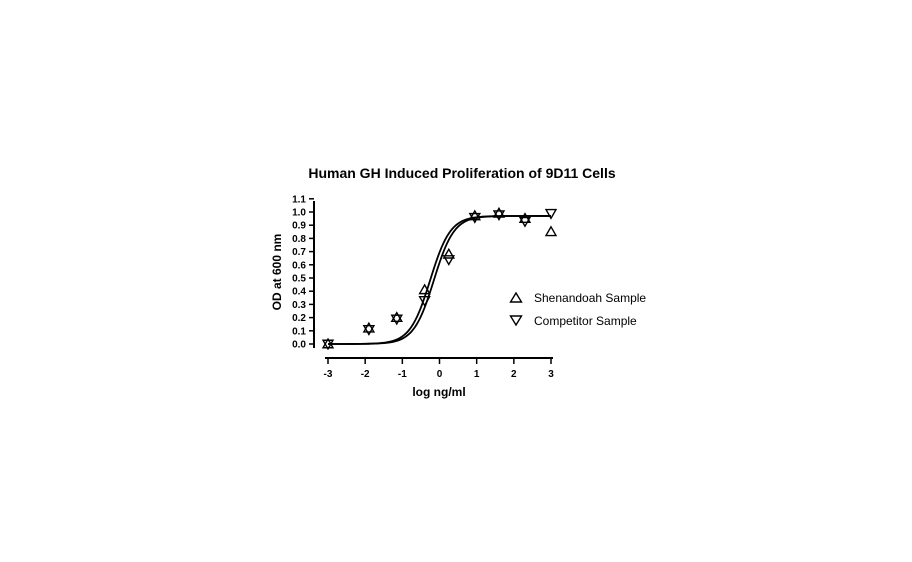  What do you see at coordinates (299, 345) in the screenshot?
I see `y-tick-label: 0.0` at bounding box center [299, 345].